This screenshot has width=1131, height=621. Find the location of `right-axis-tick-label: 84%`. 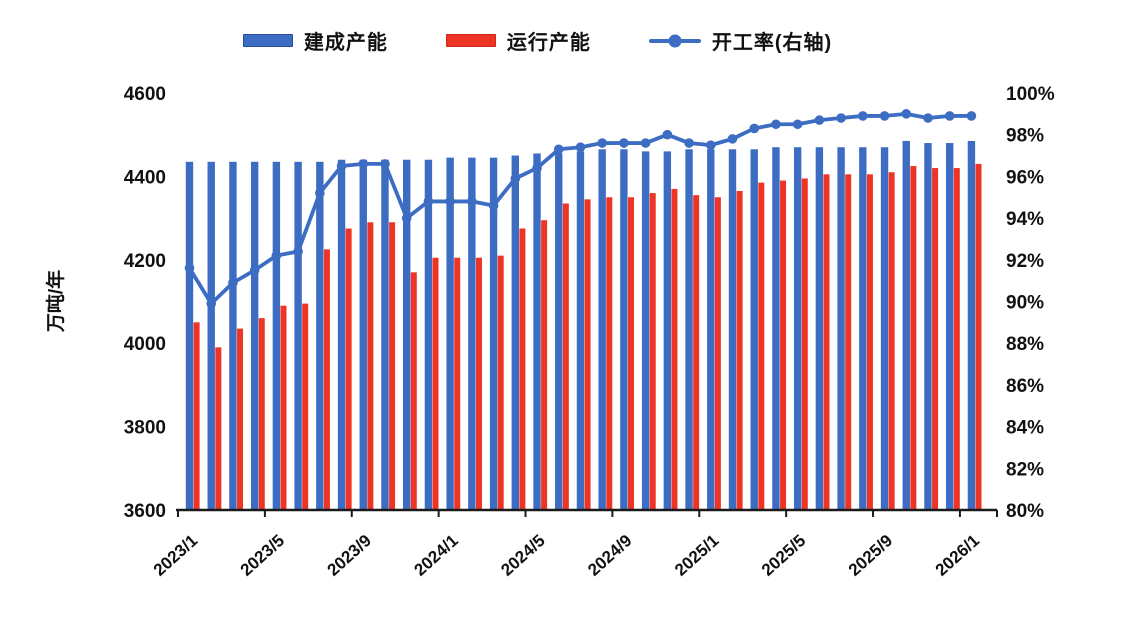

right-axis-tick-label: 84% is located at coordinates (1025, 428).